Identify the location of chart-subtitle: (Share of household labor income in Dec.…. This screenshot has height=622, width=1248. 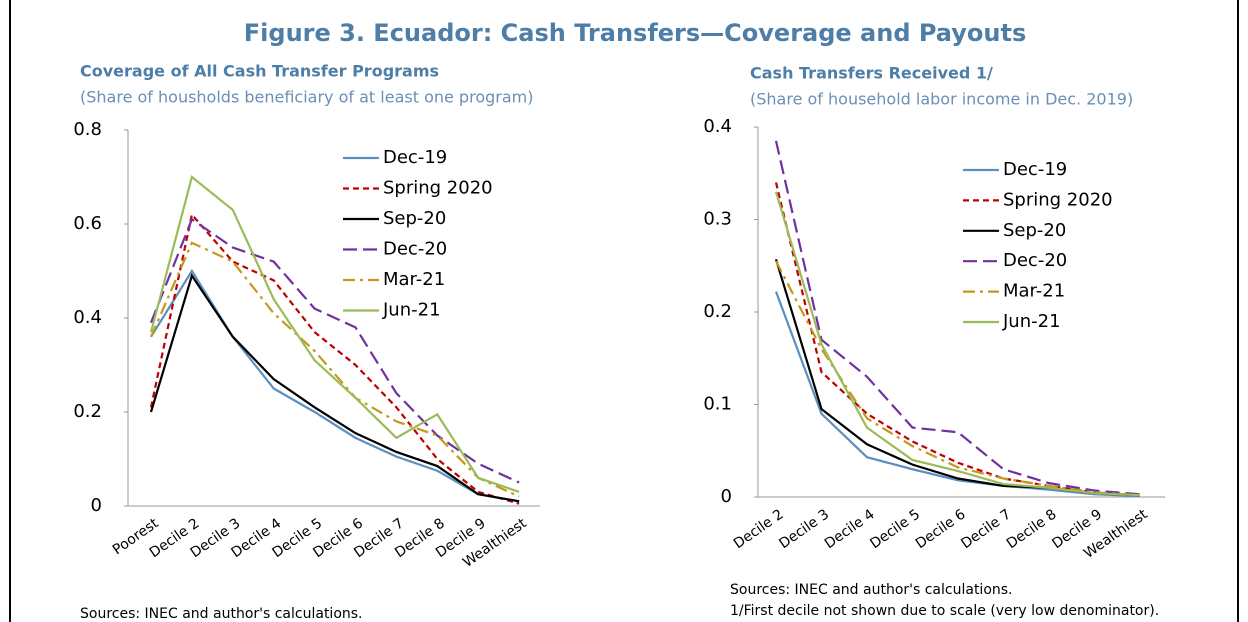
(941, 99).